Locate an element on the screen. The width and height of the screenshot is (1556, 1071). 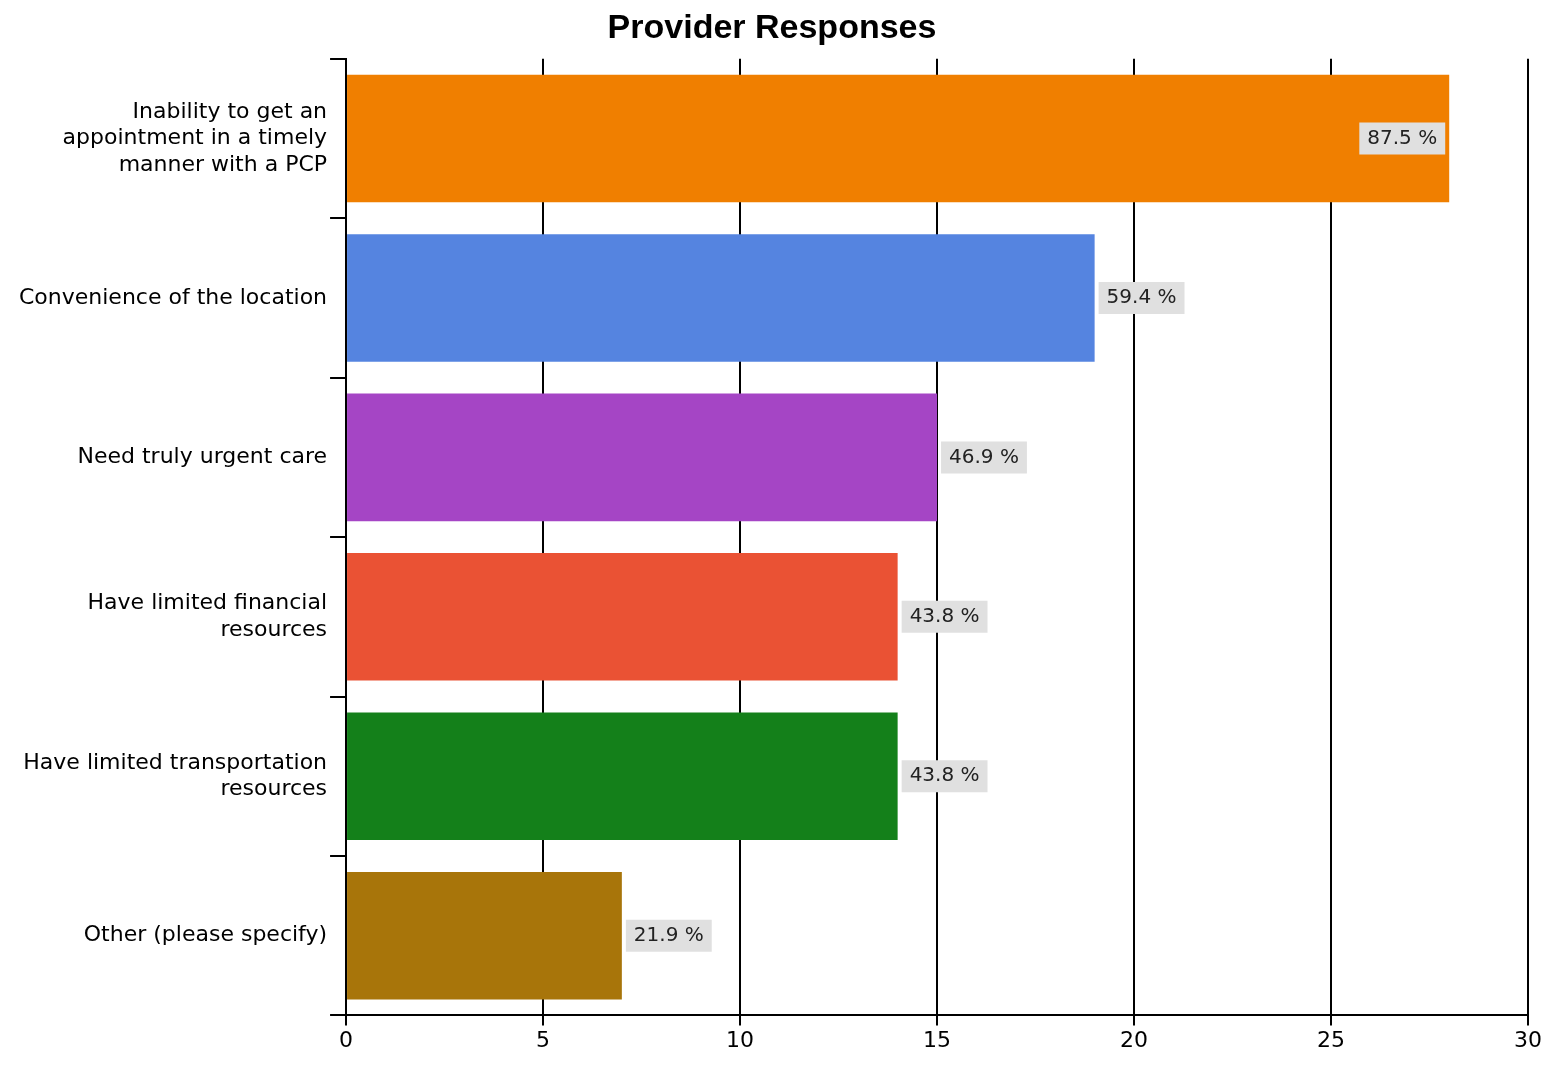
y-tick-label: Other (please specify) is located at coordinates (205, 934).